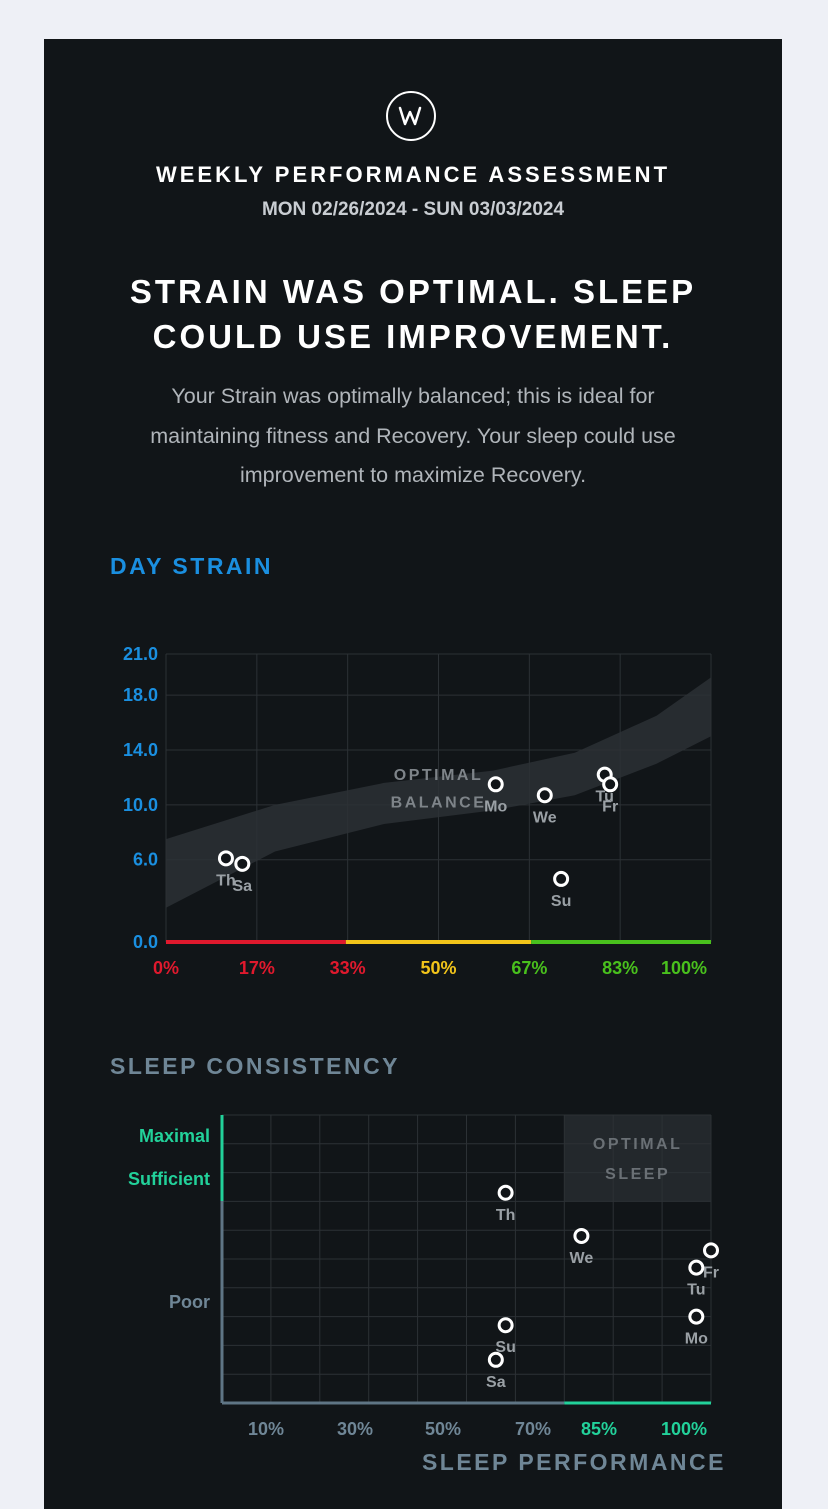  Describe the element at coordinates (140, 750) in the screenshot. I see `y-tick-label: 14.0` at that location.